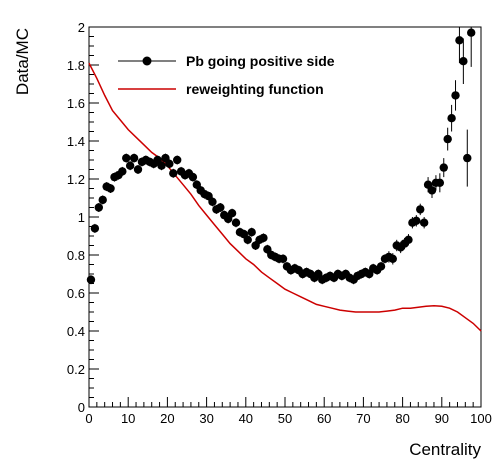  What do you see at coordinates (22, 61) in the screenshot?
I see `y-axis-title: Data/MC` at bounding box center [22, 61].